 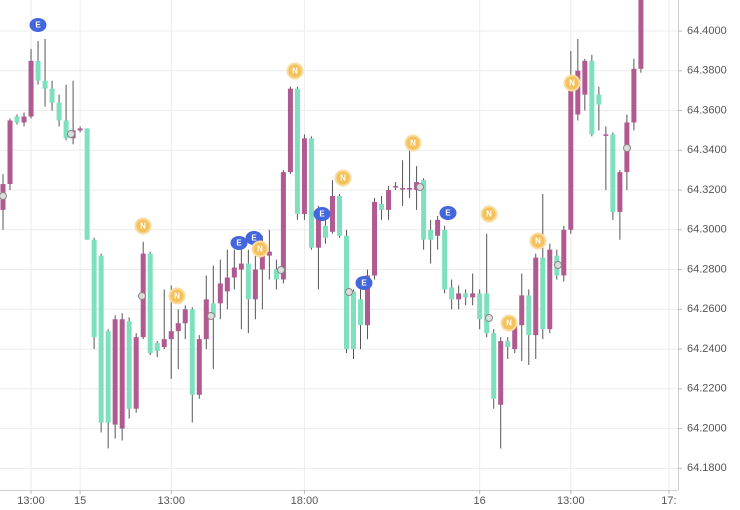 I want to click on y-tick-label: 64.2000, so click(x=707, y=428).